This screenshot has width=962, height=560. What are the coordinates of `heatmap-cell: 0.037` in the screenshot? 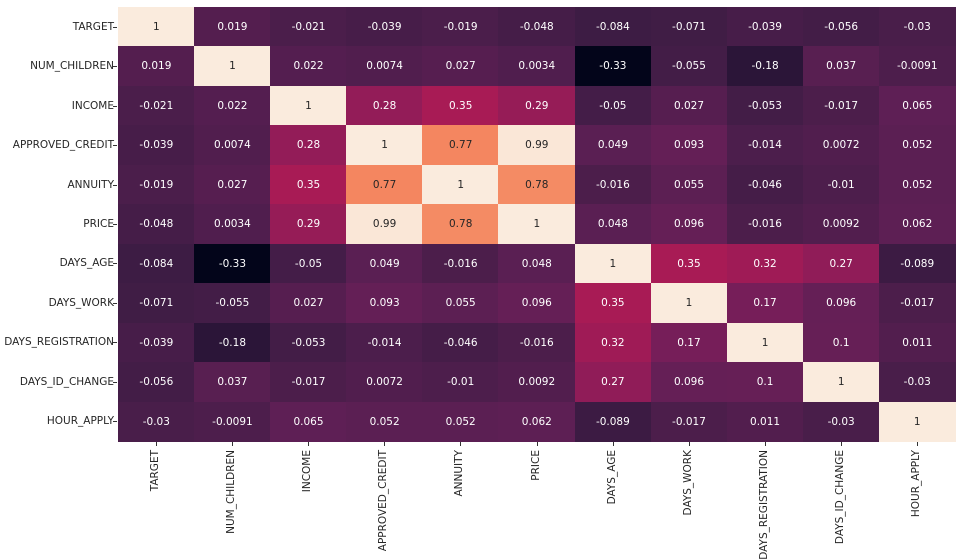 It's located at (841, 66).